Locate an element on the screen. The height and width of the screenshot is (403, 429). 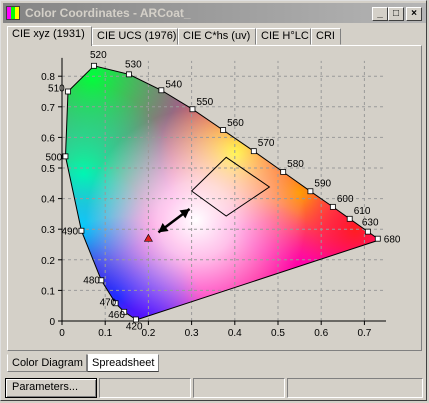
tab-label: CIE C*hs (uv) is located at coordinates (217, 36).